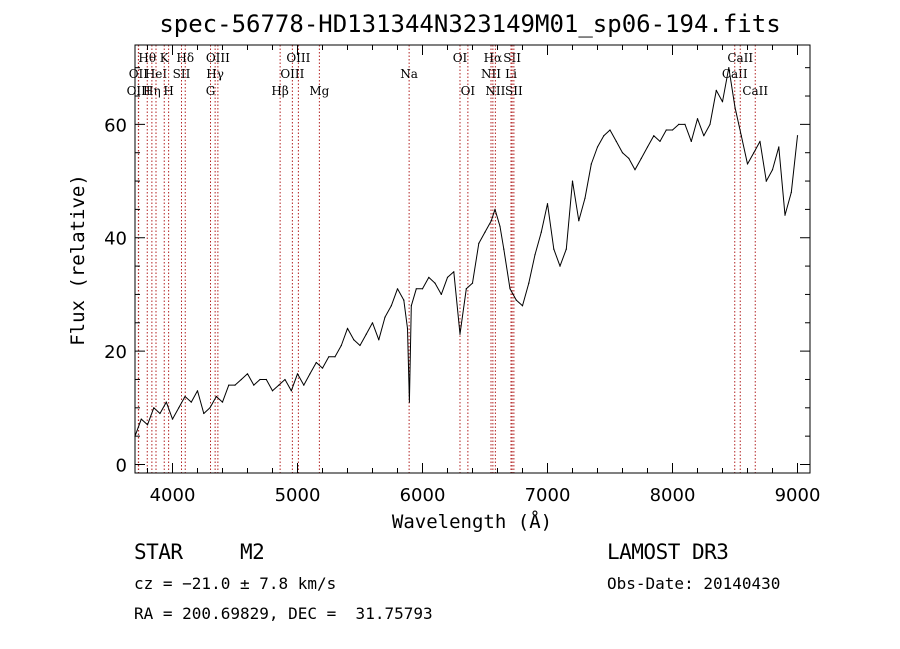 The height and width of the screenshot is (649, 900). Describe the element at coordinates (735, 74) in the screenshot. I see `spectral-line-label: CaII` at that location.